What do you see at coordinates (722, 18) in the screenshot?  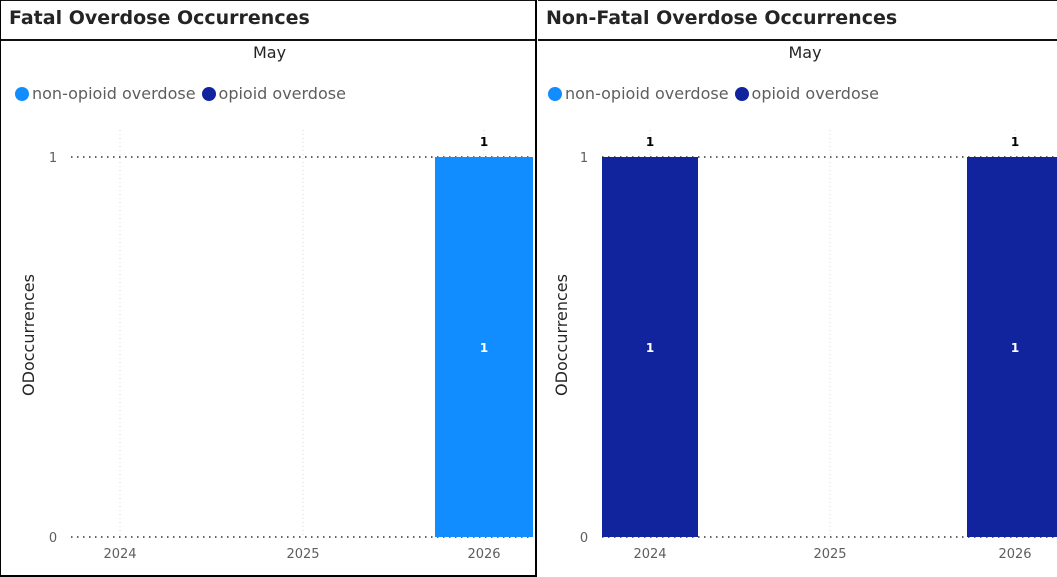 I see `chart-title: Non-Fatal Overdose Occurrences` at bounding box center [722, 18].